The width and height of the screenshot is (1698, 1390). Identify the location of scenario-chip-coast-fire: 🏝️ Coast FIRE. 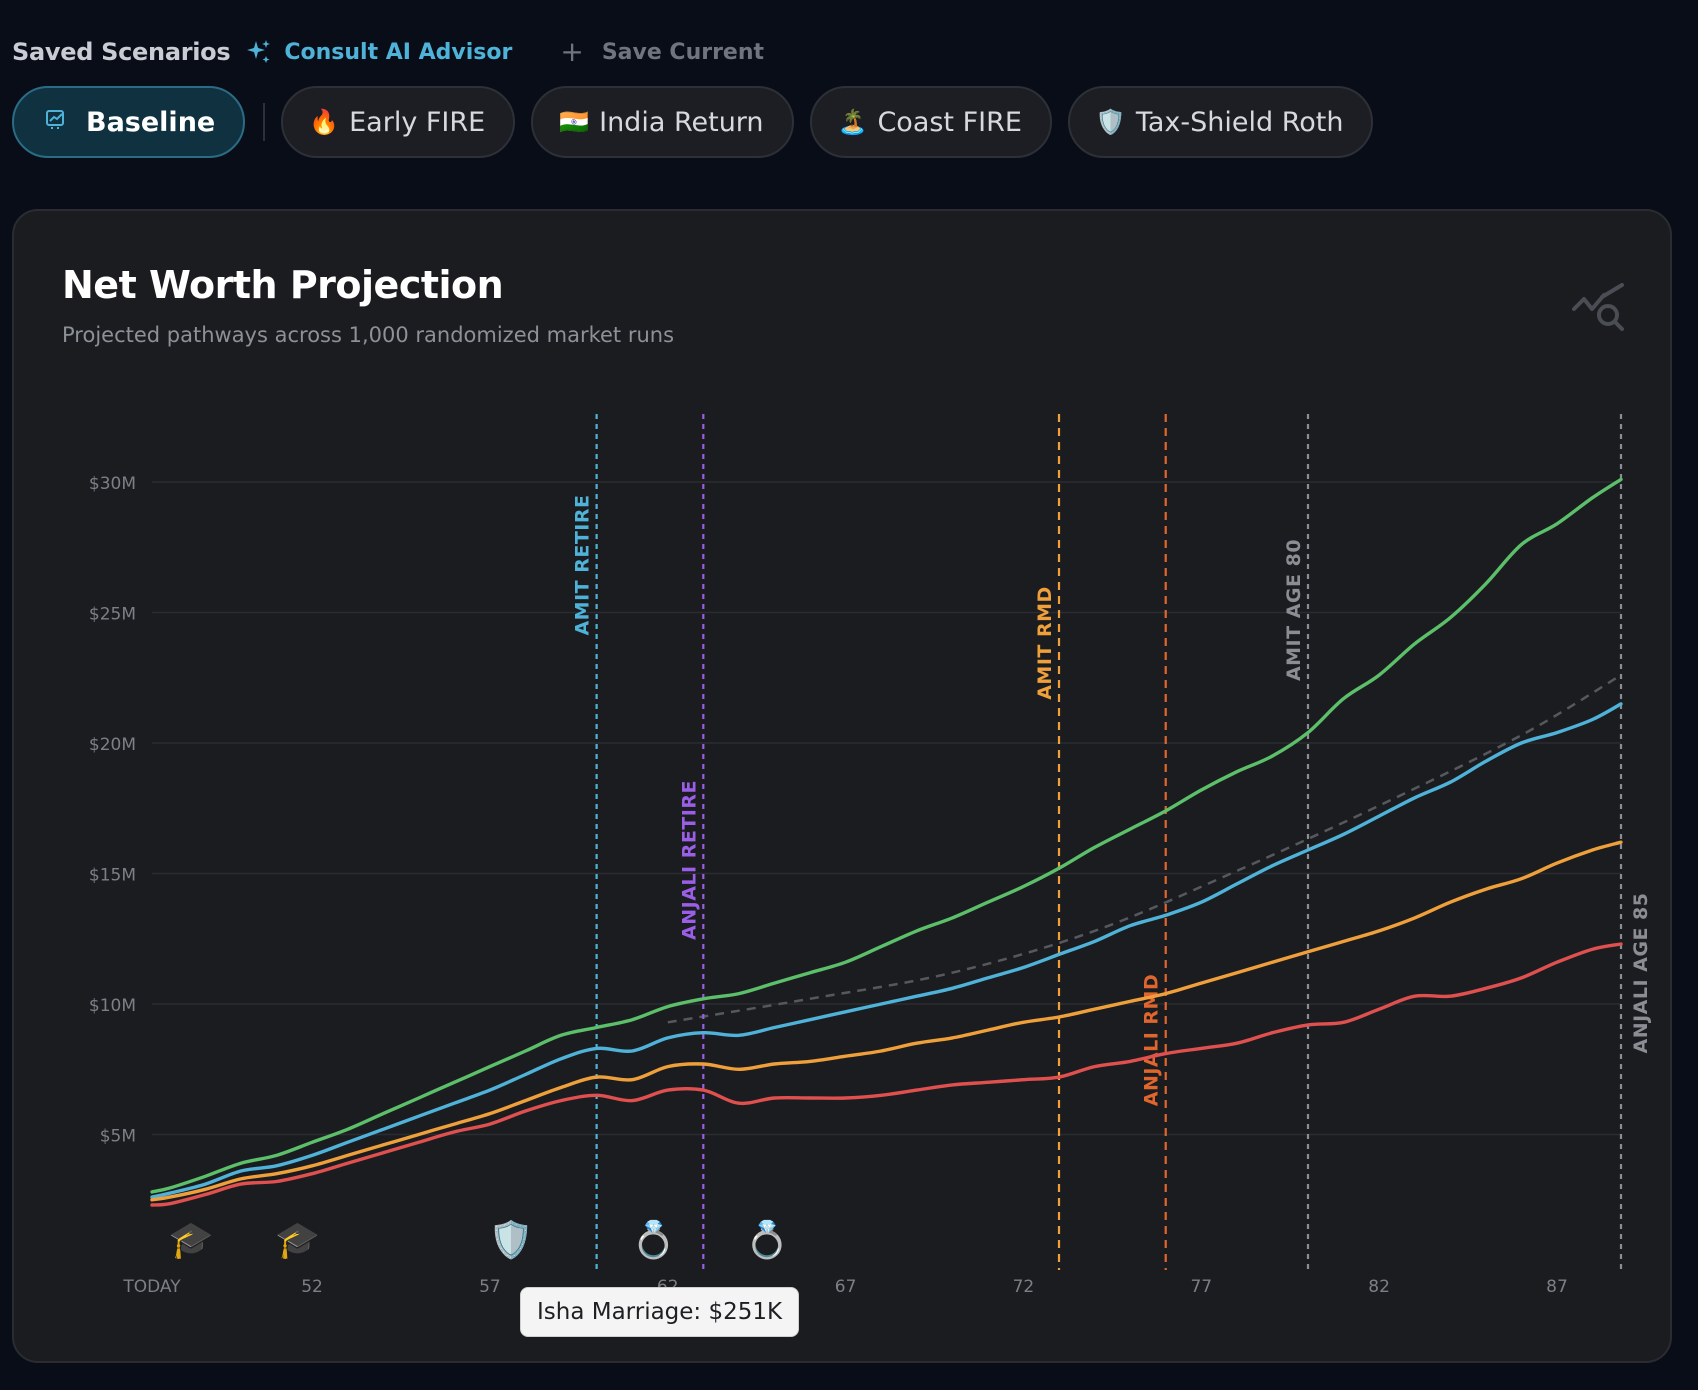
(930, 122).